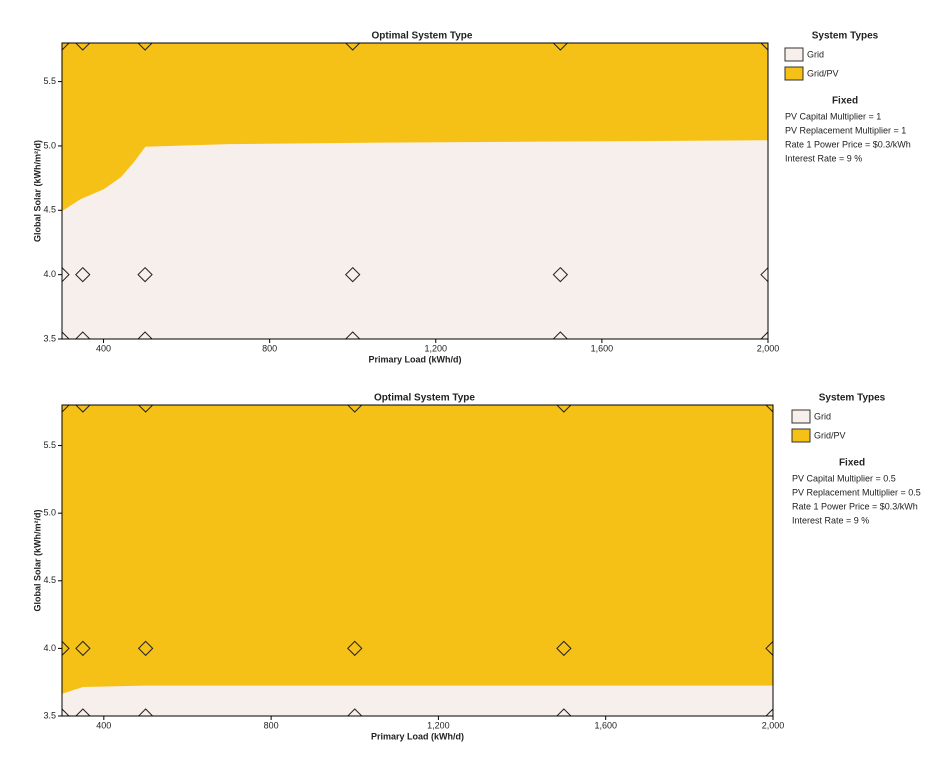 The height and width of the screenshot is (760, 945). I want to click on fixed-value: PV Replacement Multiplier = 0.5, so click(856, 492).